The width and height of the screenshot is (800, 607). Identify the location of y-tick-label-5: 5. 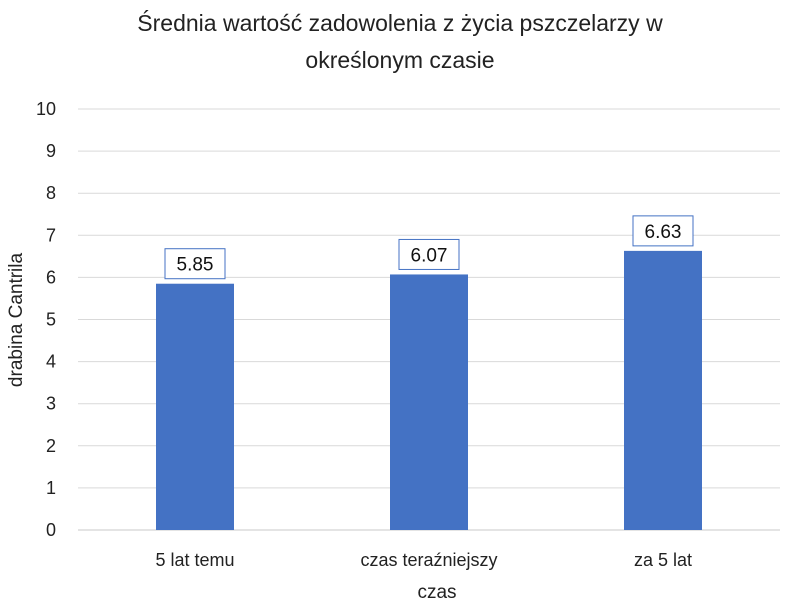
(51, 320).